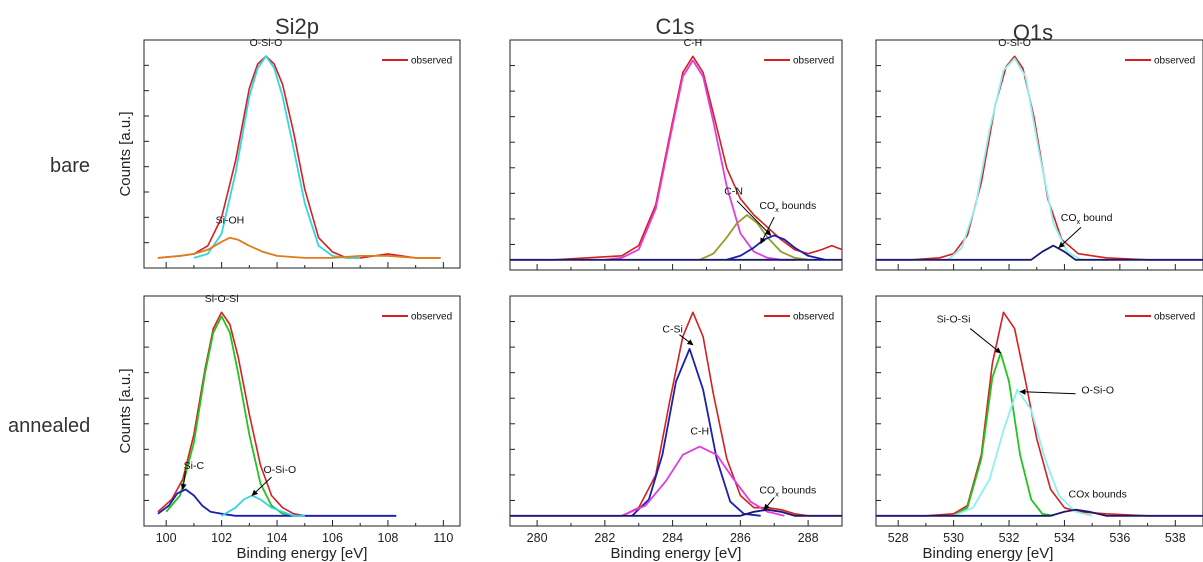 This screenshot has width=1203, height=562. I want to click on x-tick-label: 104, so click(277, 538).